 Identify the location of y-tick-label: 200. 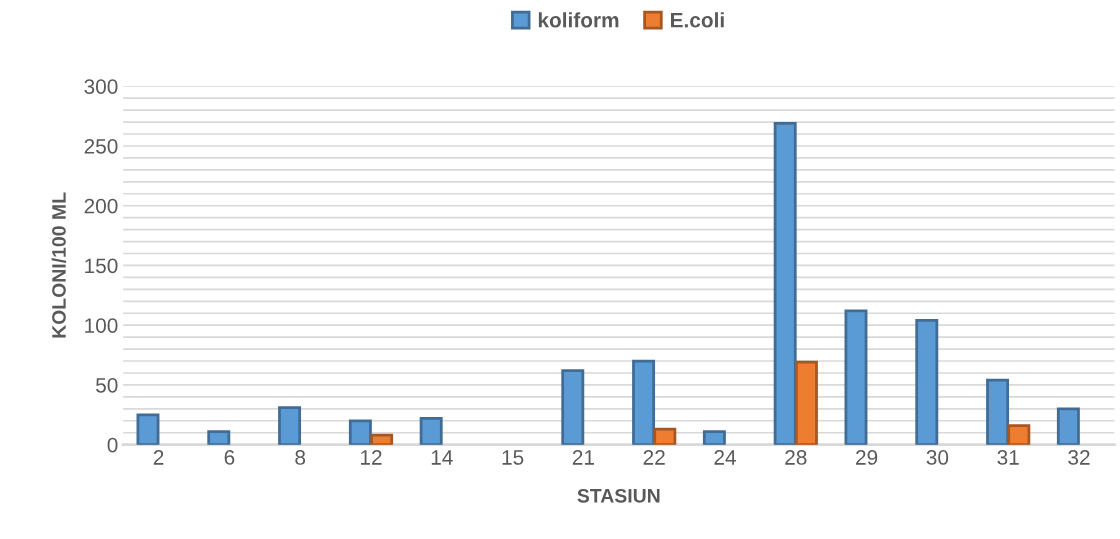
(101, 206).